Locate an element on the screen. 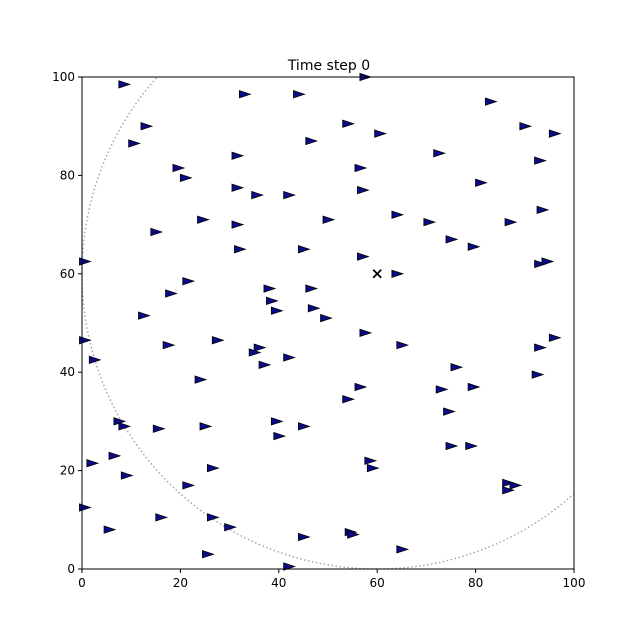  chart-title: Time step 0 is located at coordinates (328, 66).